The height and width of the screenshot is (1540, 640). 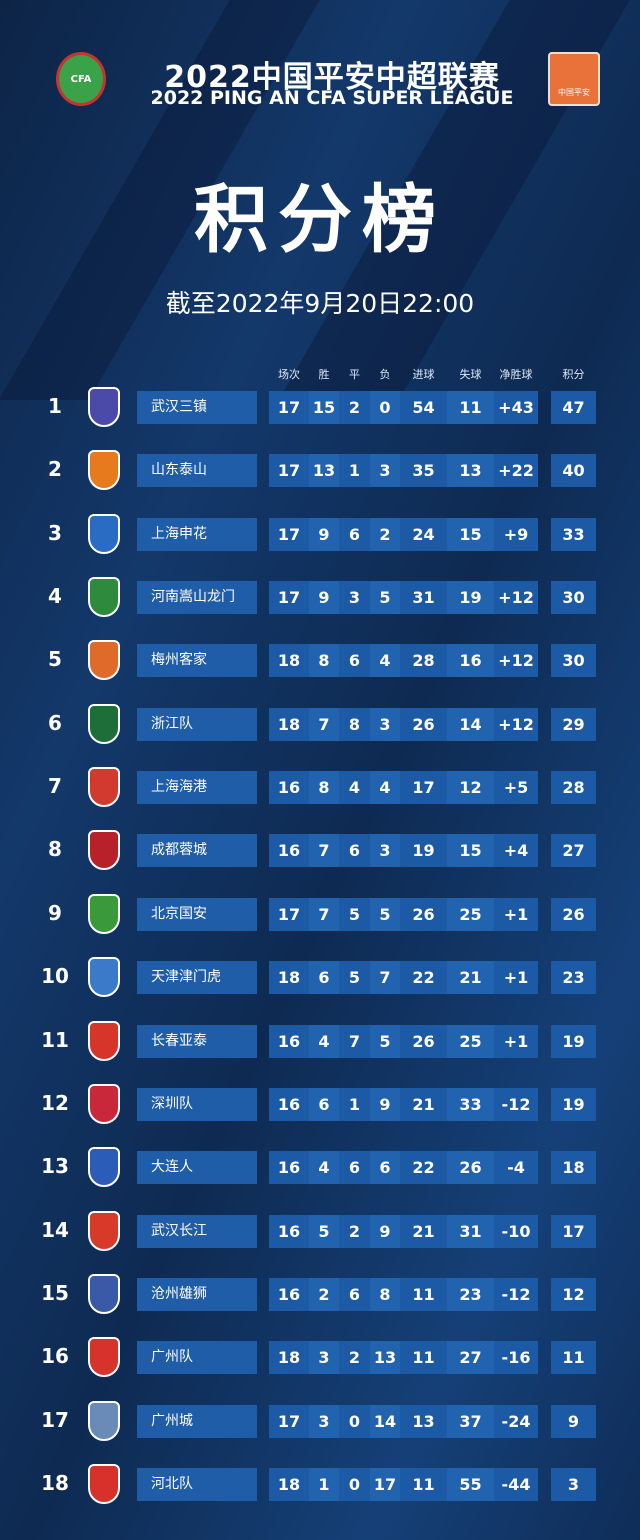 I want to click on team-name: 梅州客家, so click(x=197, y=661).